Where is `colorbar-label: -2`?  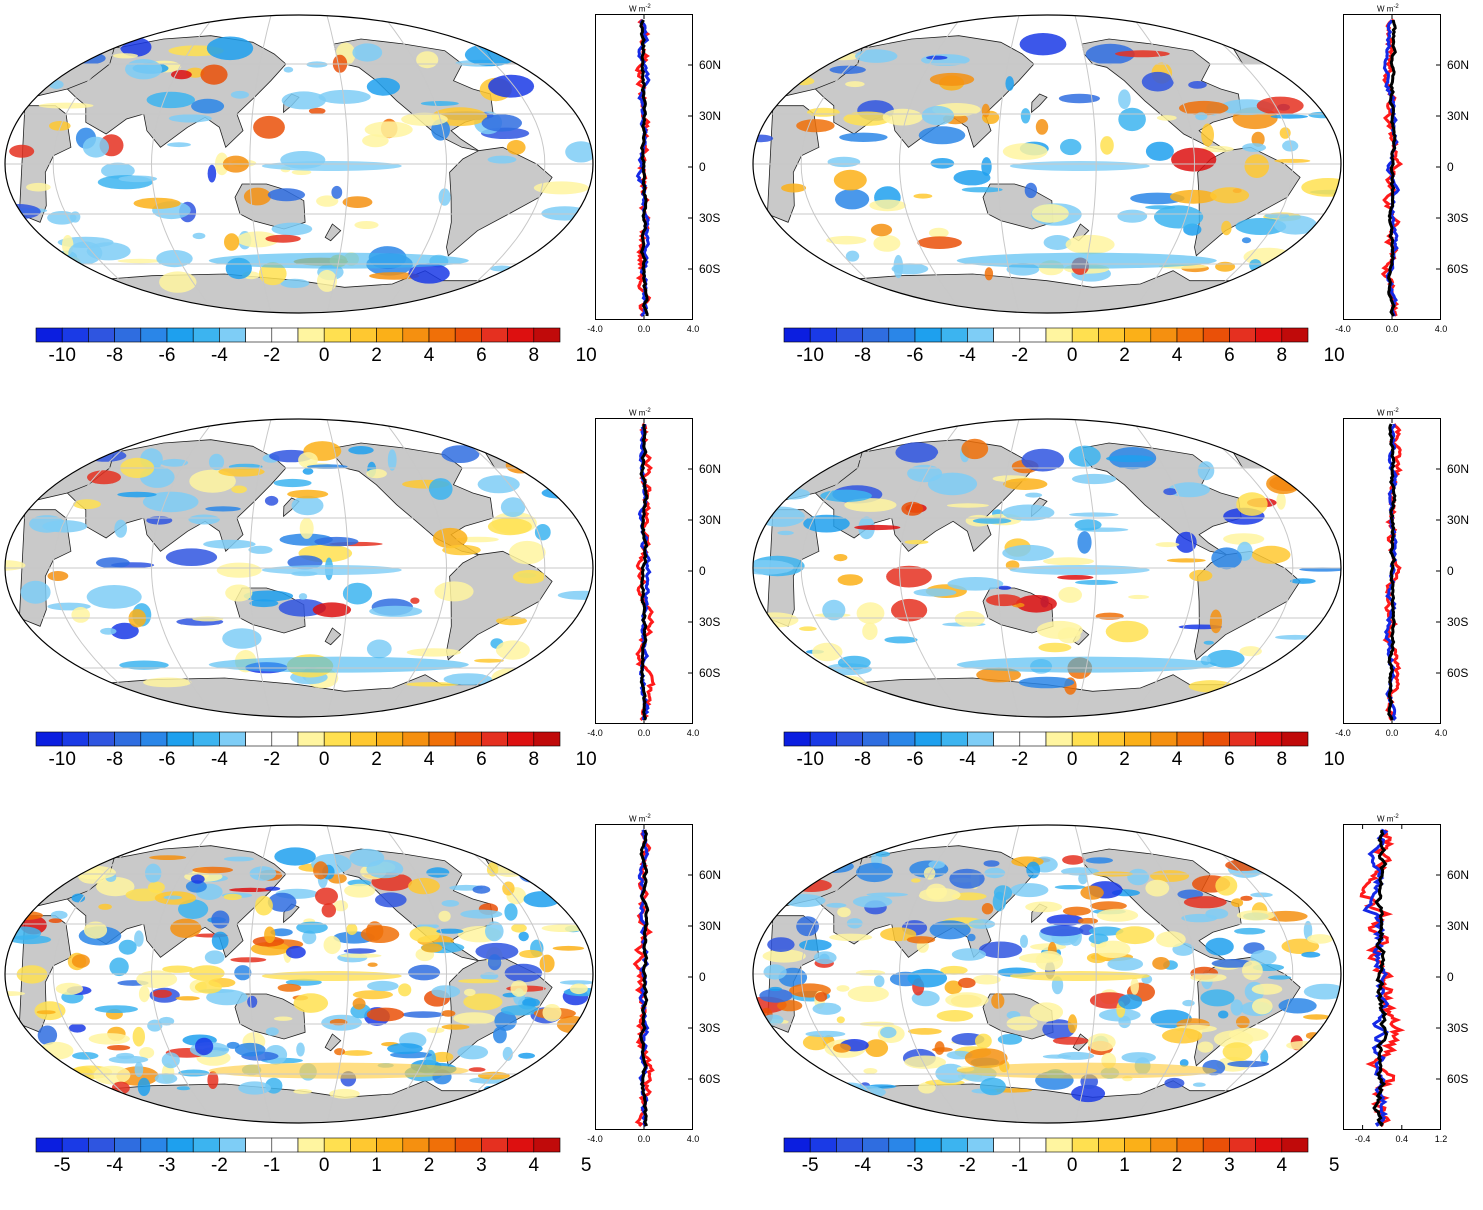
colorbar-label: -2 is located at coordinates (1020, 355).